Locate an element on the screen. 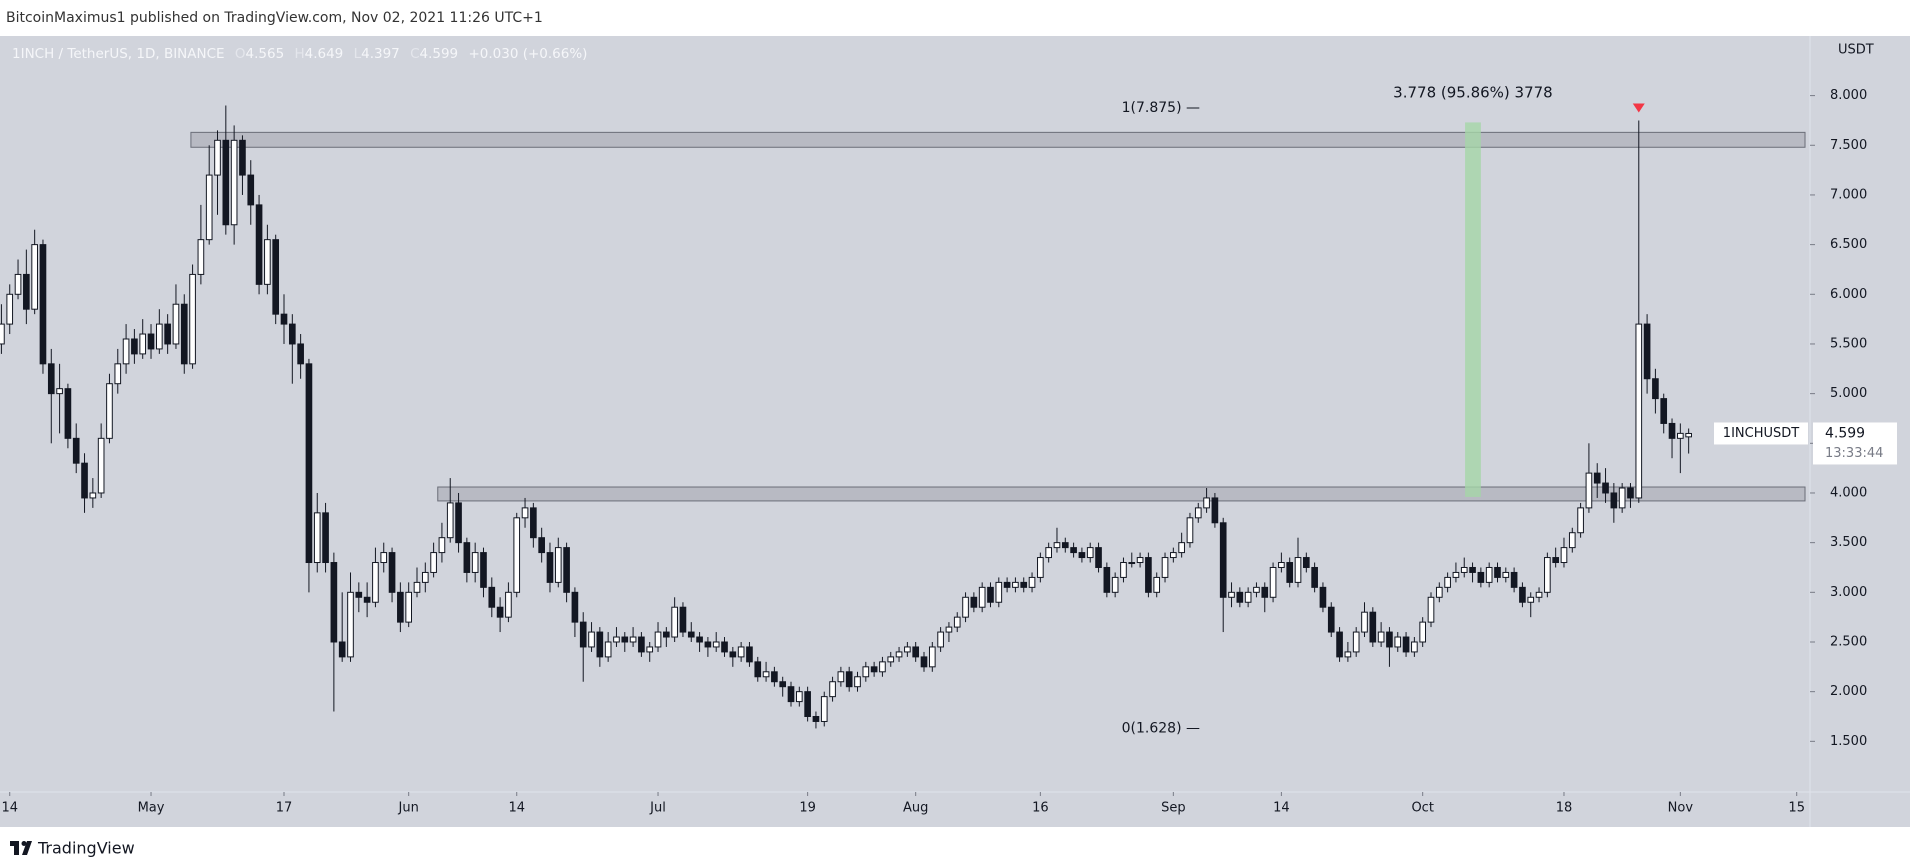  y-tick-label: 7.500 is located at coordinates (1848, 145).